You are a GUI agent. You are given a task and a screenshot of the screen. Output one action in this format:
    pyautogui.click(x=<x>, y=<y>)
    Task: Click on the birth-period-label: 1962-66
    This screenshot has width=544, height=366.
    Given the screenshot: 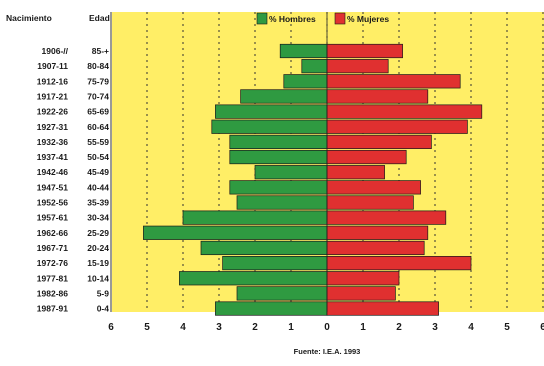 What is the action you would take?
    pyautogui.click(x=52, y=233)
    